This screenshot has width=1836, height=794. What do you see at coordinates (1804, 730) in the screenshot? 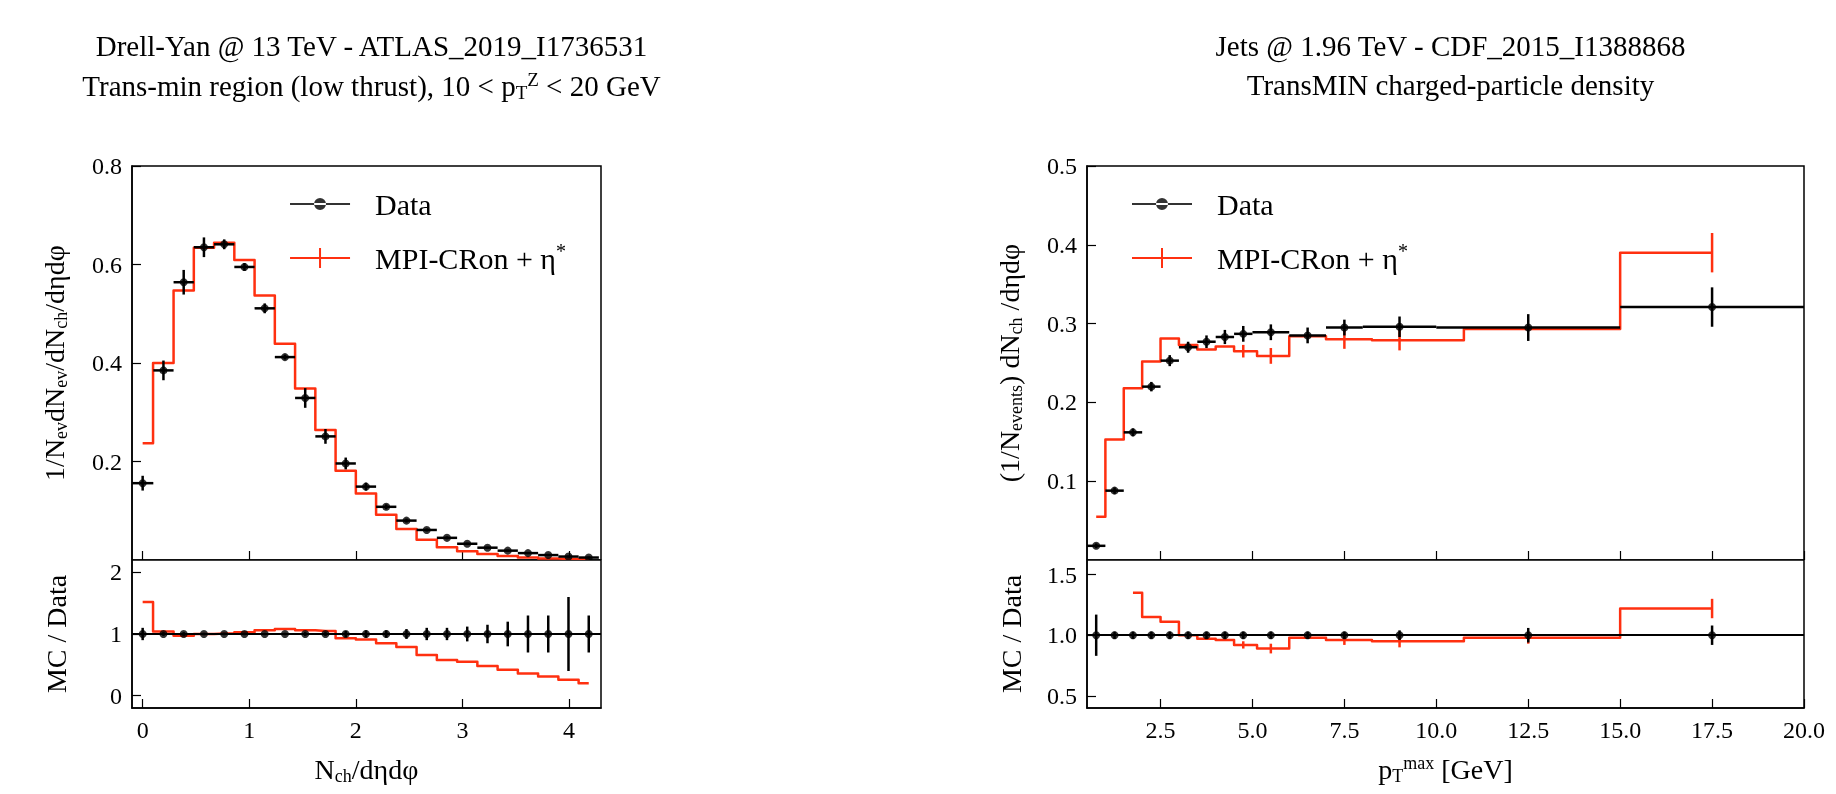
I see `x-tick-label: 20.0` at bounding box center [1804, 730].